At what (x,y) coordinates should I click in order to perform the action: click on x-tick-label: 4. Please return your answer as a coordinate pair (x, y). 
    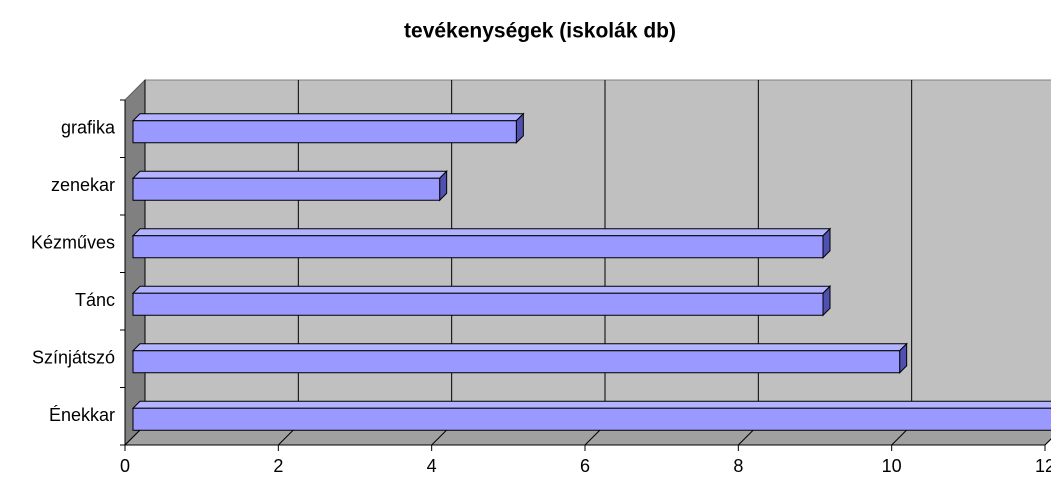
    Looking at the image, I should click on (432, 466).